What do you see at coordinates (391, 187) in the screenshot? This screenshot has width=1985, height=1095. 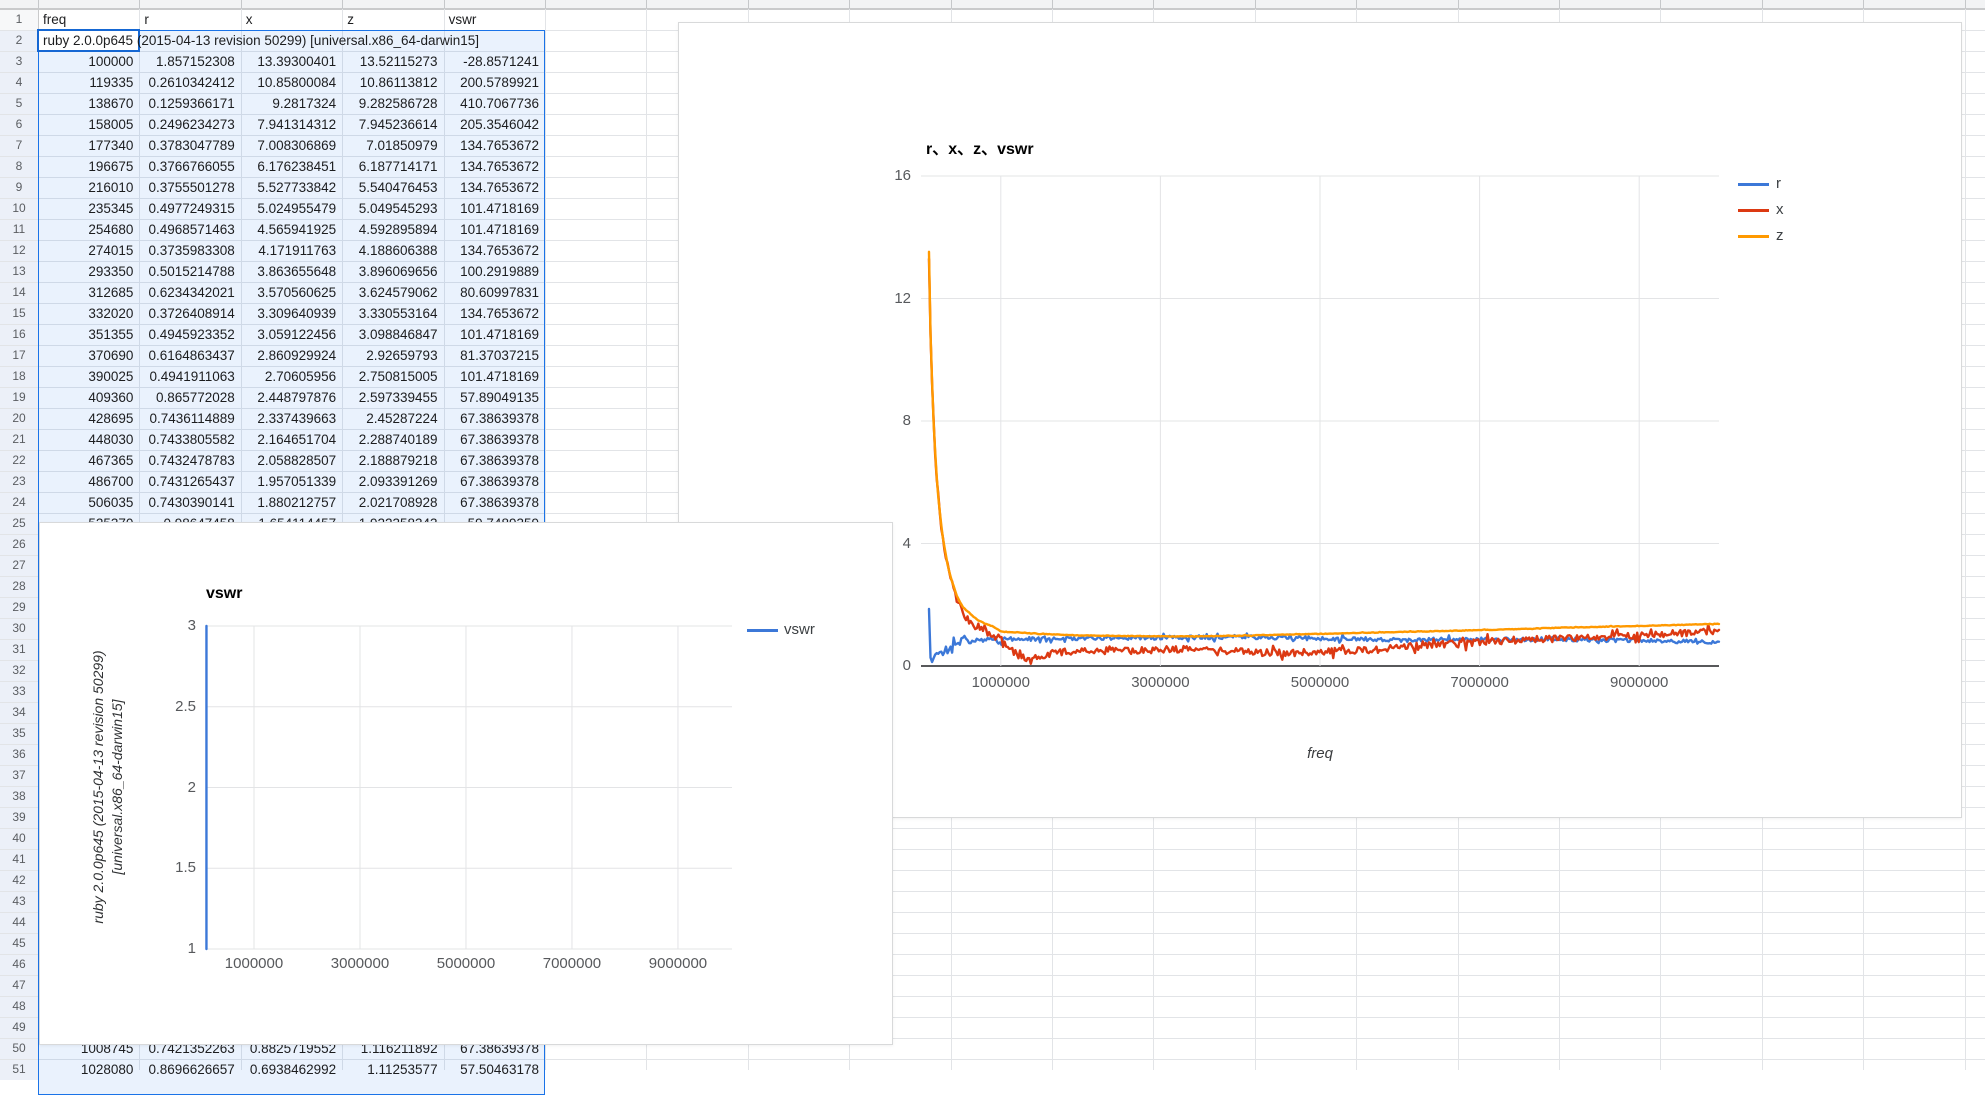 I see `table-cell-r9c4: 5.540476453` at bounding box center [391, 187].